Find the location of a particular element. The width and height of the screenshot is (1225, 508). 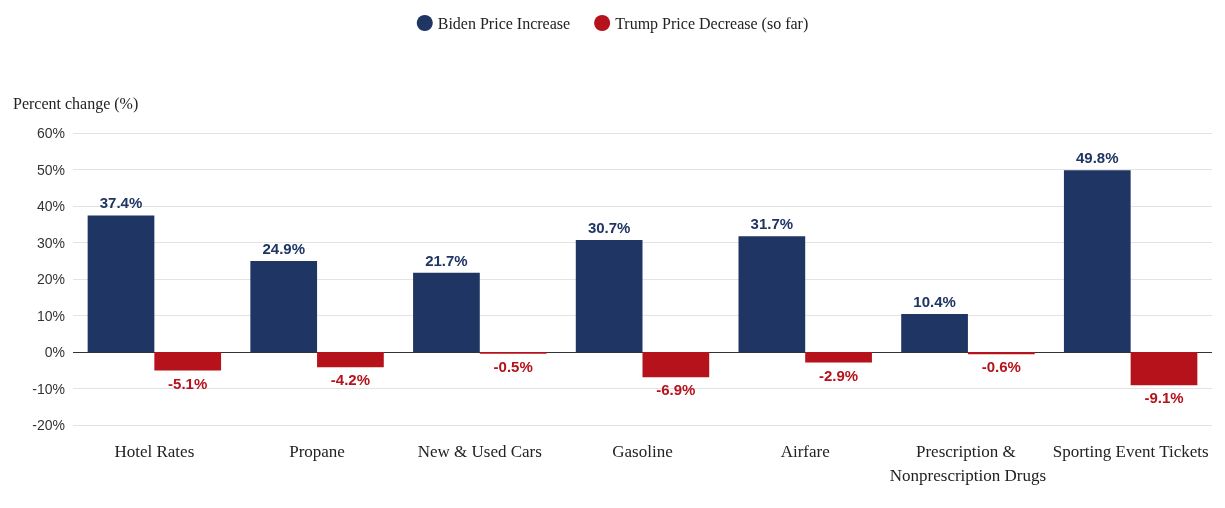

data-label: 21.7% is located at coordinates (446, 260).